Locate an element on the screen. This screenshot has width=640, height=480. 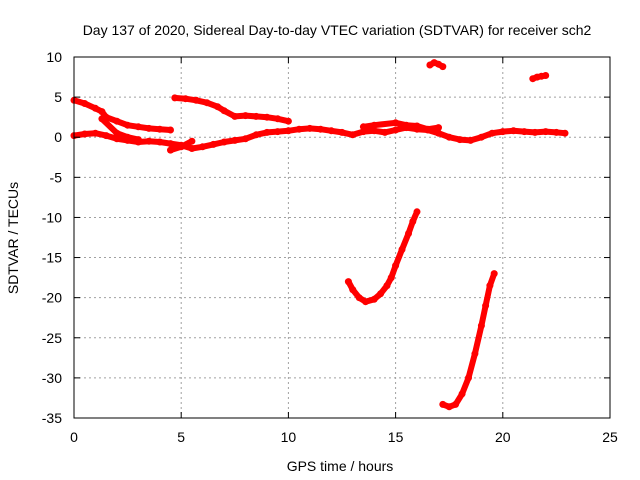
x-tick-label: 15 is located at coordinates (396, 437).